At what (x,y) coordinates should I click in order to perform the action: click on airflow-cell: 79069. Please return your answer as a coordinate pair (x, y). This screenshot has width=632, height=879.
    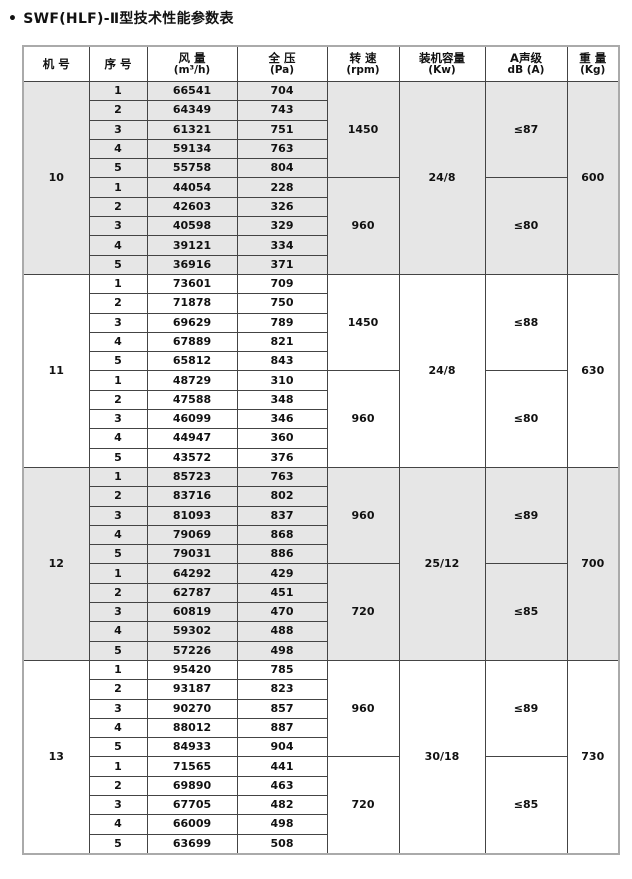
    Looking at the image, I should click on (192, 535).